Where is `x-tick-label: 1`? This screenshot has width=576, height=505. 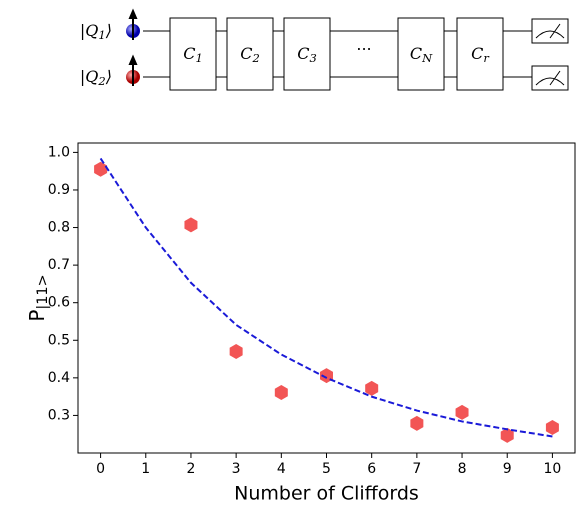 x-tick-label: 1 is located at coordinates (145, 469).